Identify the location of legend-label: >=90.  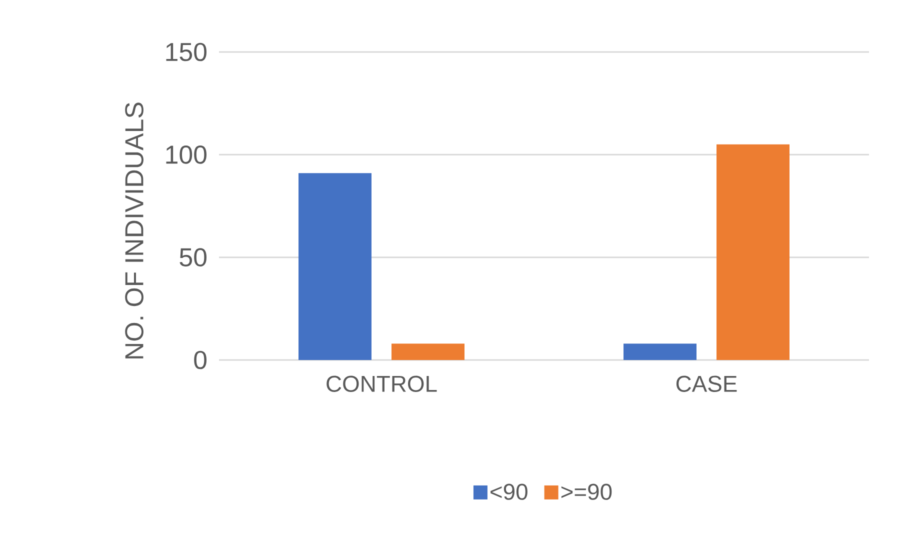
(586, 492).